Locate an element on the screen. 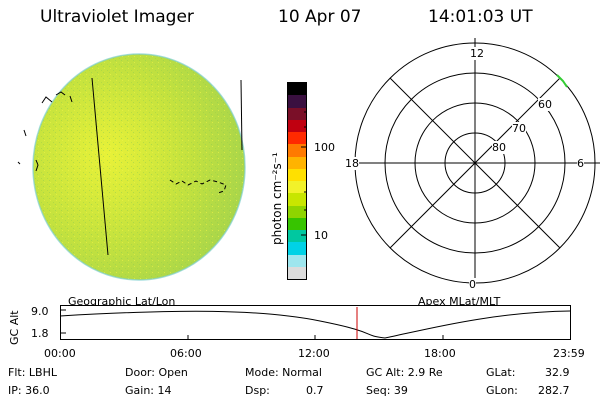 The height and width of the screenshot is (400, 600). timeline-left-title: Geographic Lat/Lon is located at coordinates (122, 301).